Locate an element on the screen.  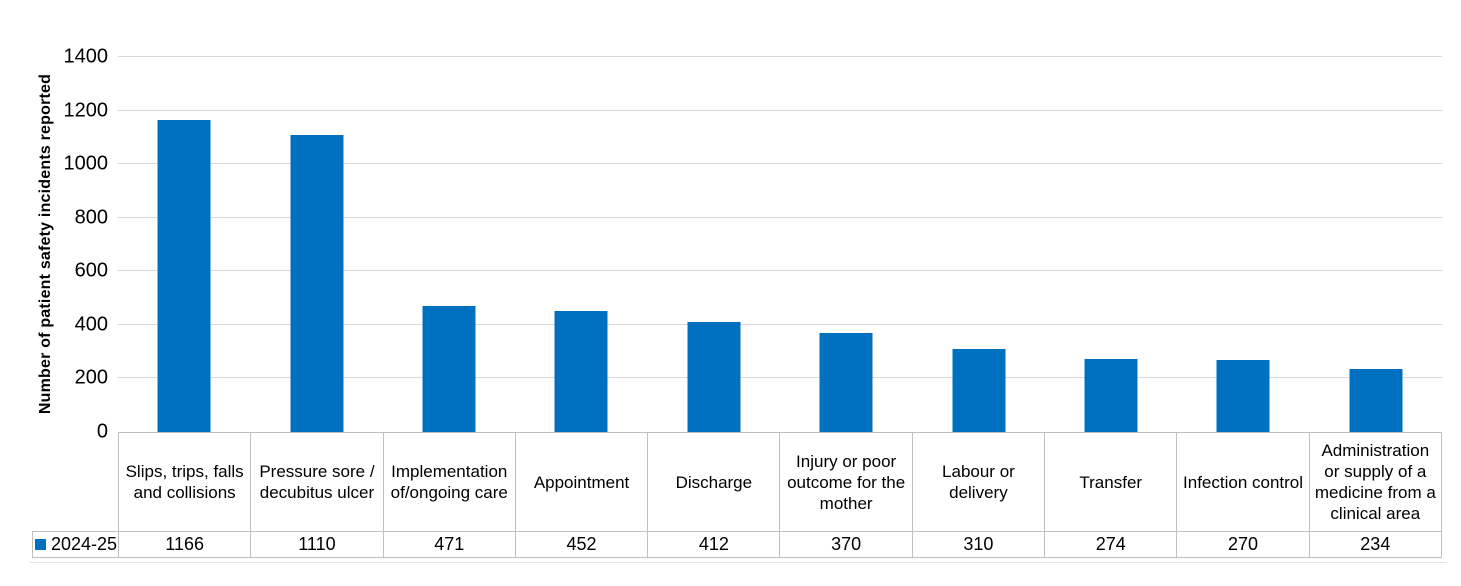
y-tick-label: 1000 is located at coordinates (86, 163).